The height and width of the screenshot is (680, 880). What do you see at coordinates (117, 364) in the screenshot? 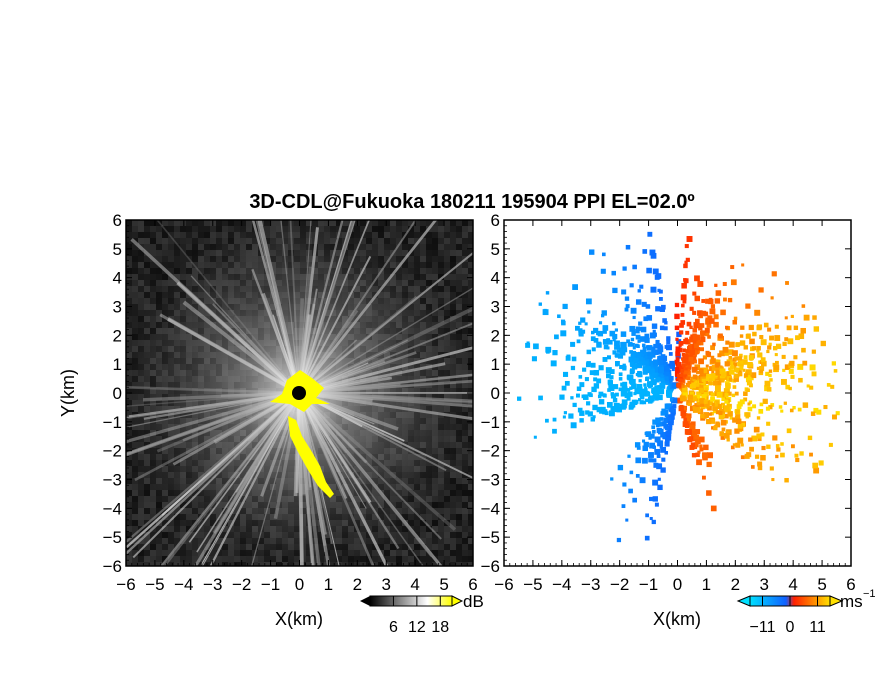
I see `left-y-tick-label: 1` at bounding box center [117, 364].